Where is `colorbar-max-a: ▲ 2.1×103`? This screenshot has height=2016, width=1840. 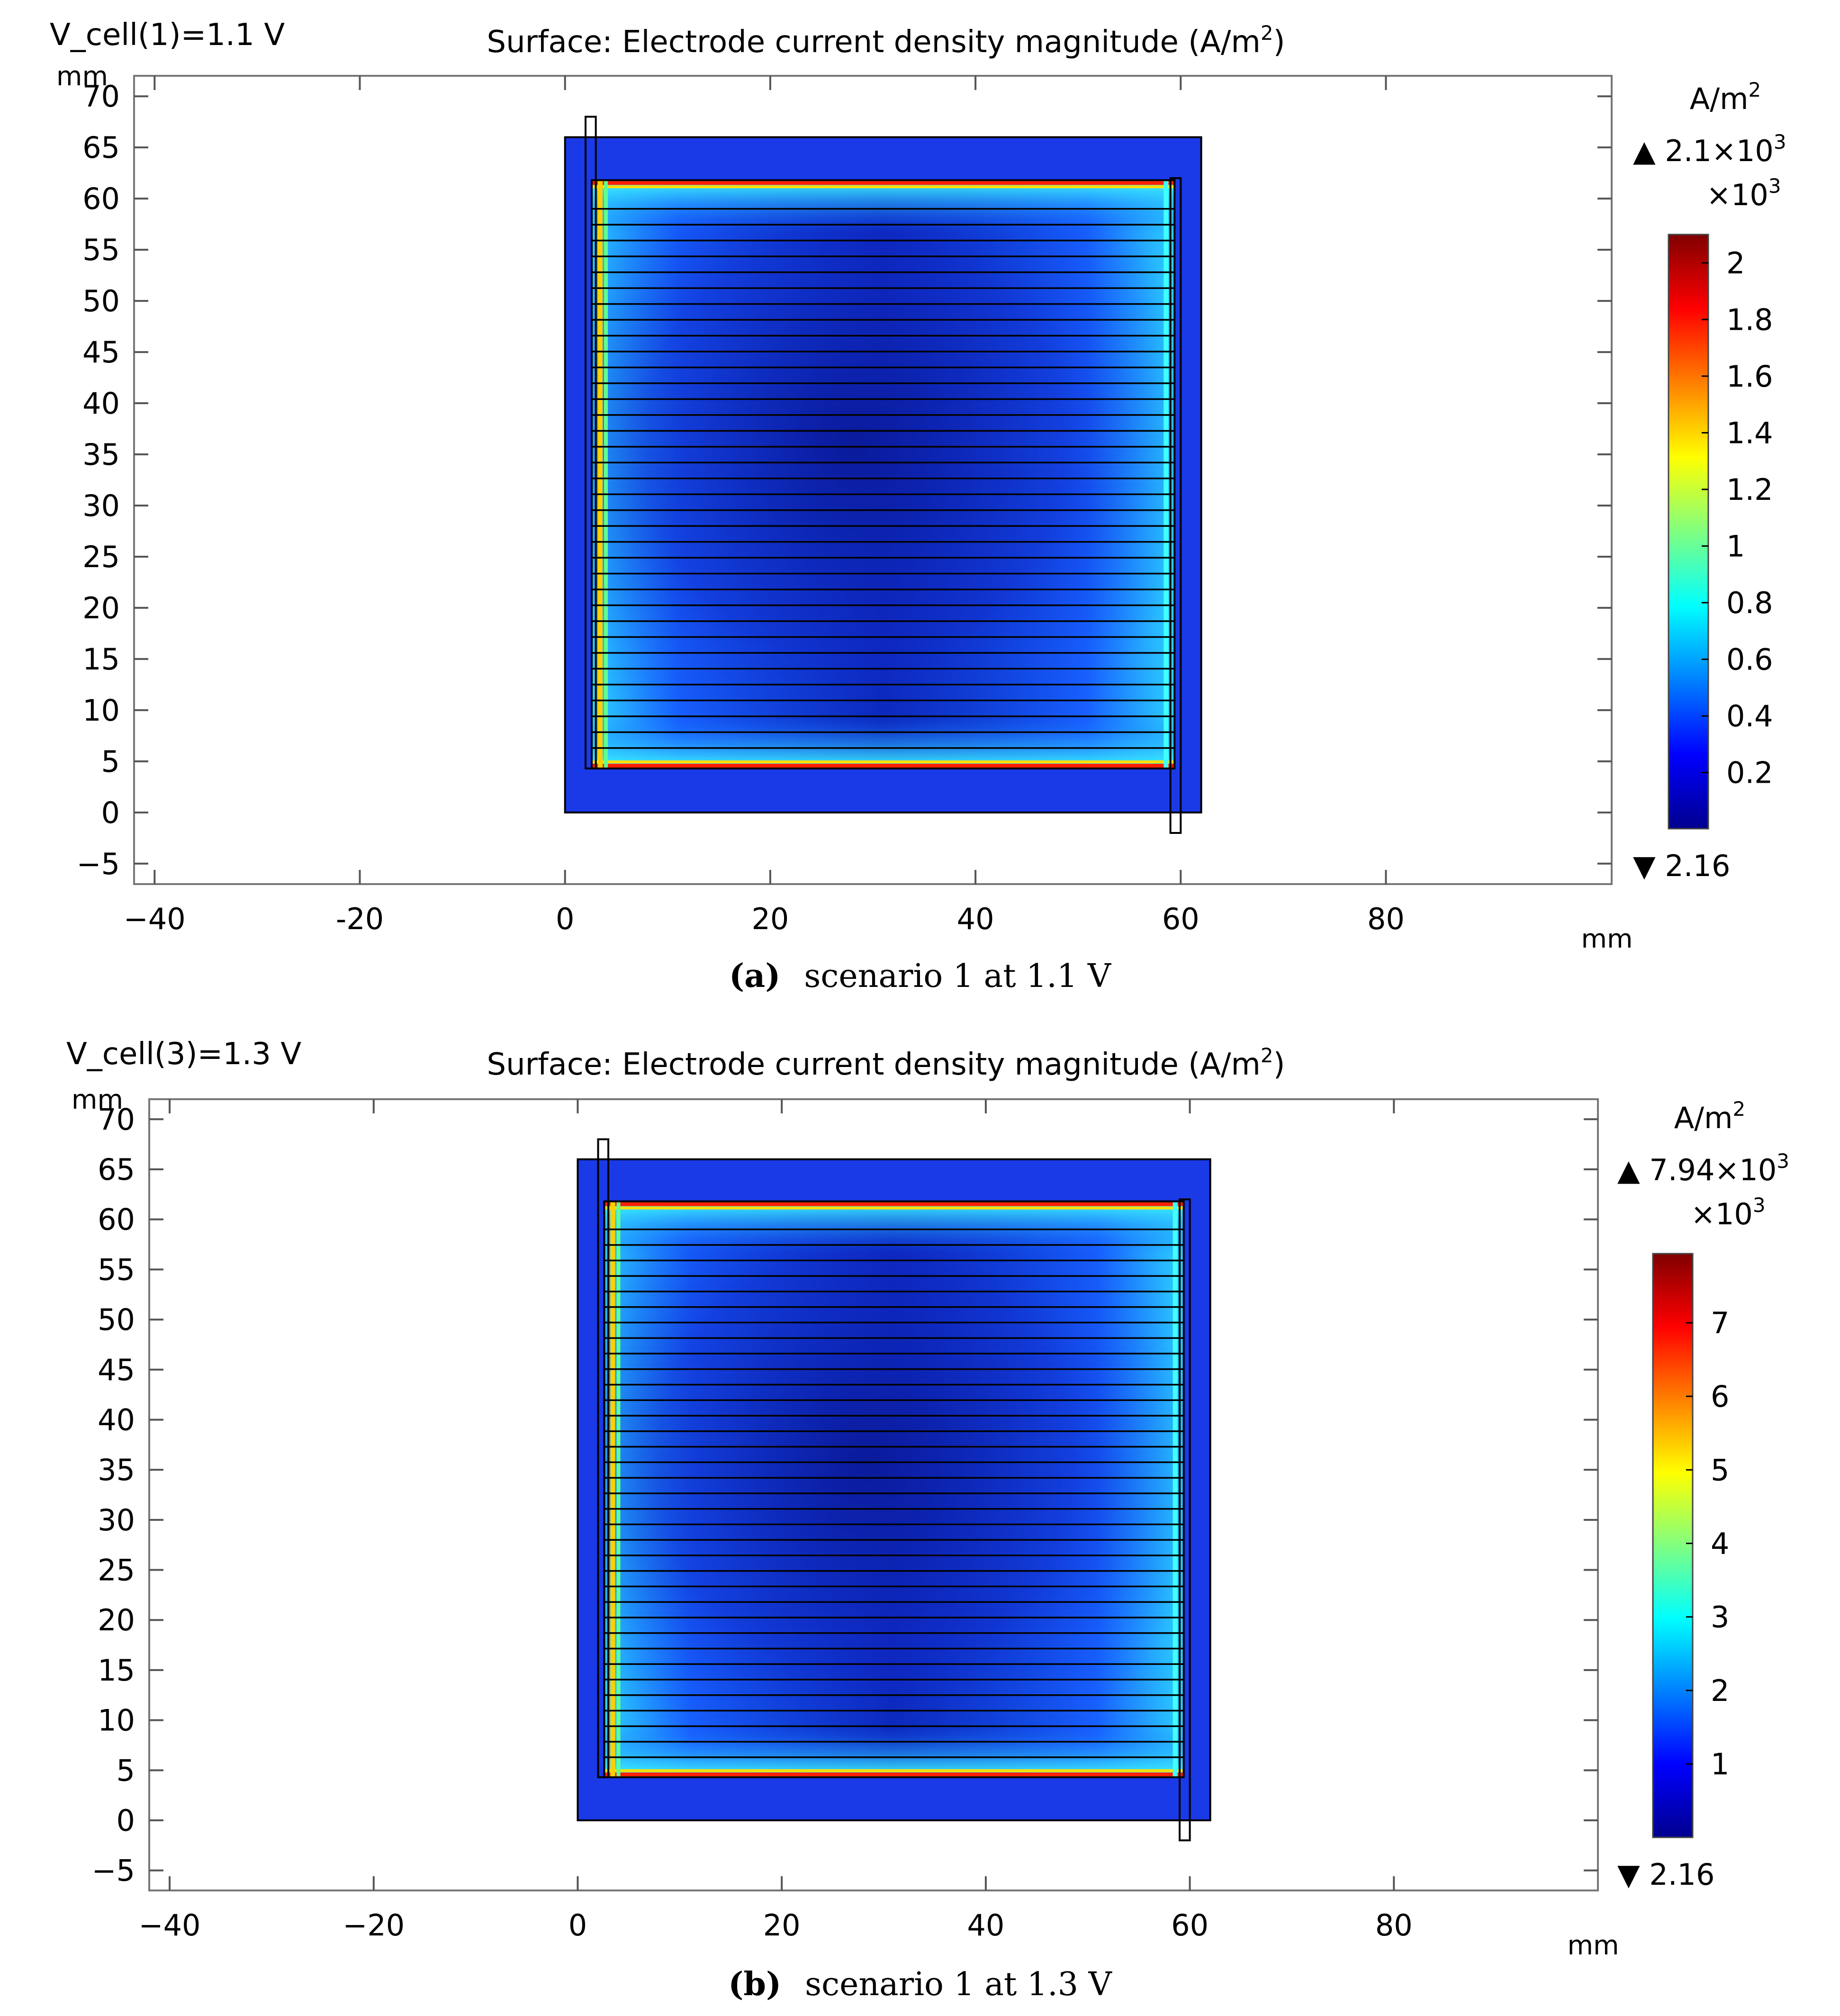
colorbar-max-a: ▲ 2.1×103 is located at coordinates (1709, 149).